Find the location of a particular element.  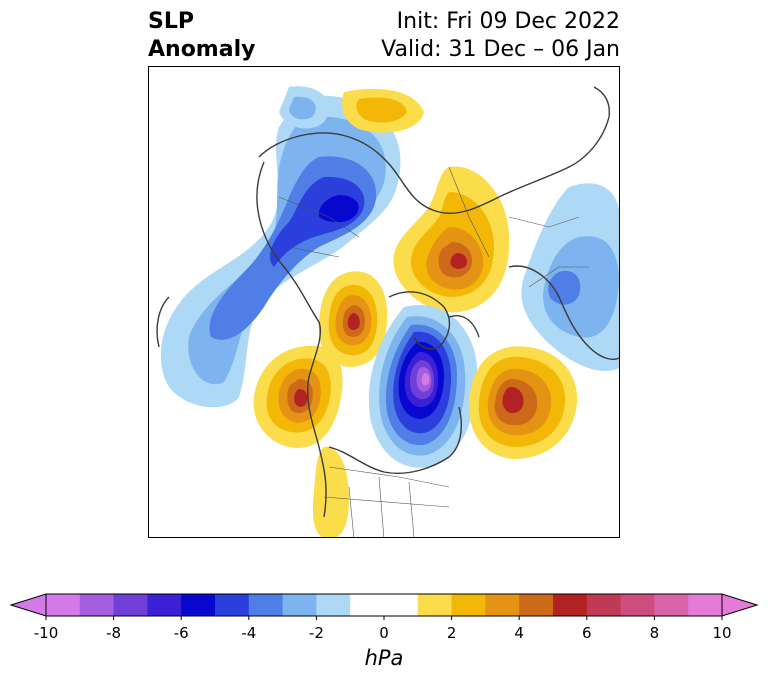

low-anomaly-north-core is located at coordinates (302, 108).